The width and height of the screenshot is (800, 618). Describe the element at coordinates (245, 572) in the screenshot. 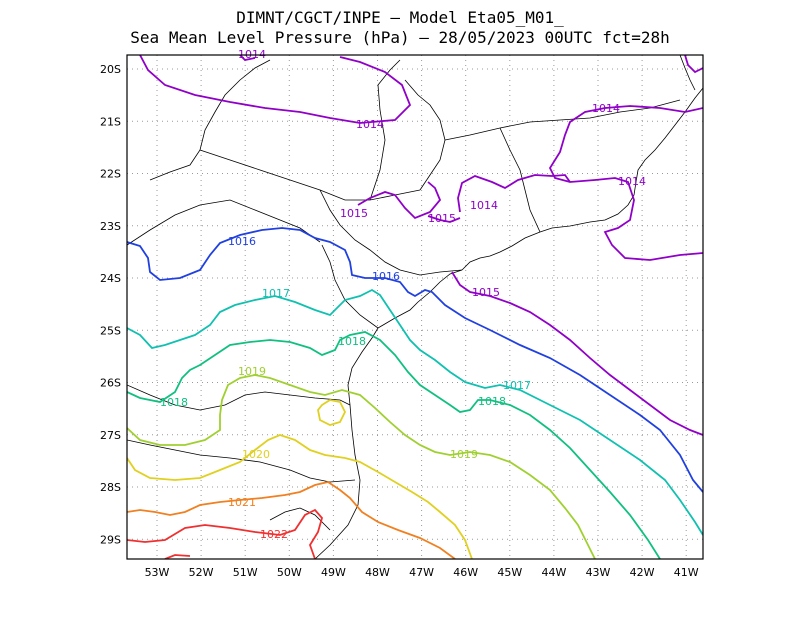

I see `lon-tick-label: 51W` at that location.